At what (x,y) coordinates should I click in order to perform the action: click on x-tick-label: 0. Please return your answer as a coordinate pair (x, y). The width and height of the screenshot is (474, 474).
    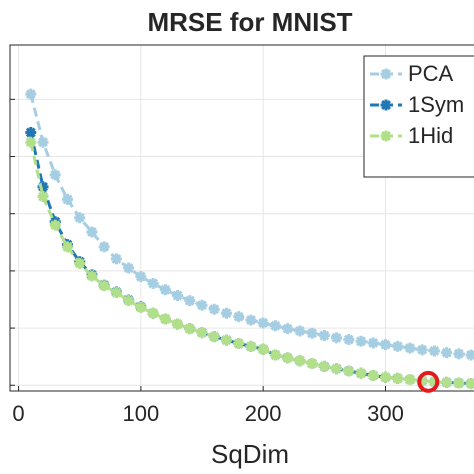
    Looking at the image, I should click on (18, 413).